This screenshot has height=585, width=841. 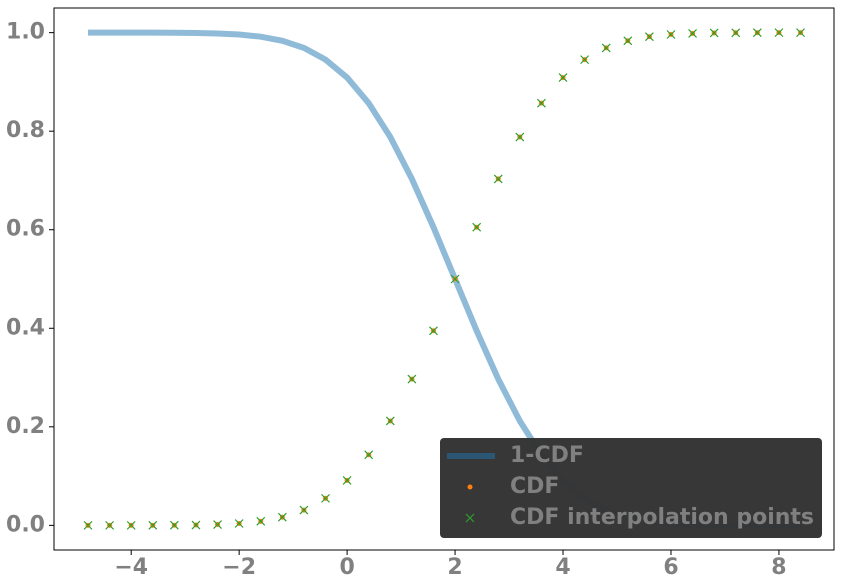 What do you see at coordinates (562, 567) in the screenshot?
I see `x-tick-label: 4` at bounding box center [562, 567].